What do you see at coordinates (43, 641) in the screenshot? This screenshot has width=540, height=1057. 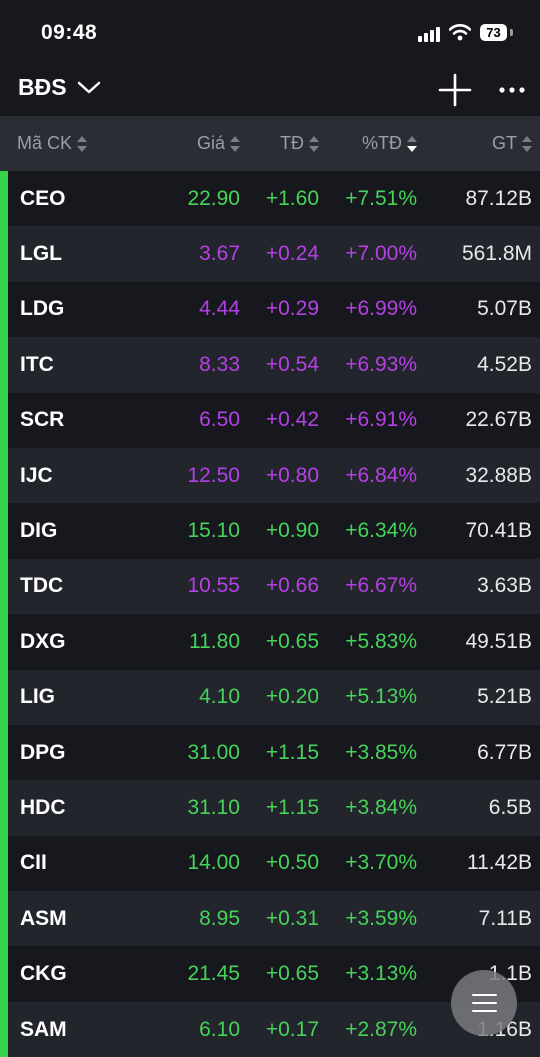 I see `stock-symbol: DXG` at bounding box center [43, 641].